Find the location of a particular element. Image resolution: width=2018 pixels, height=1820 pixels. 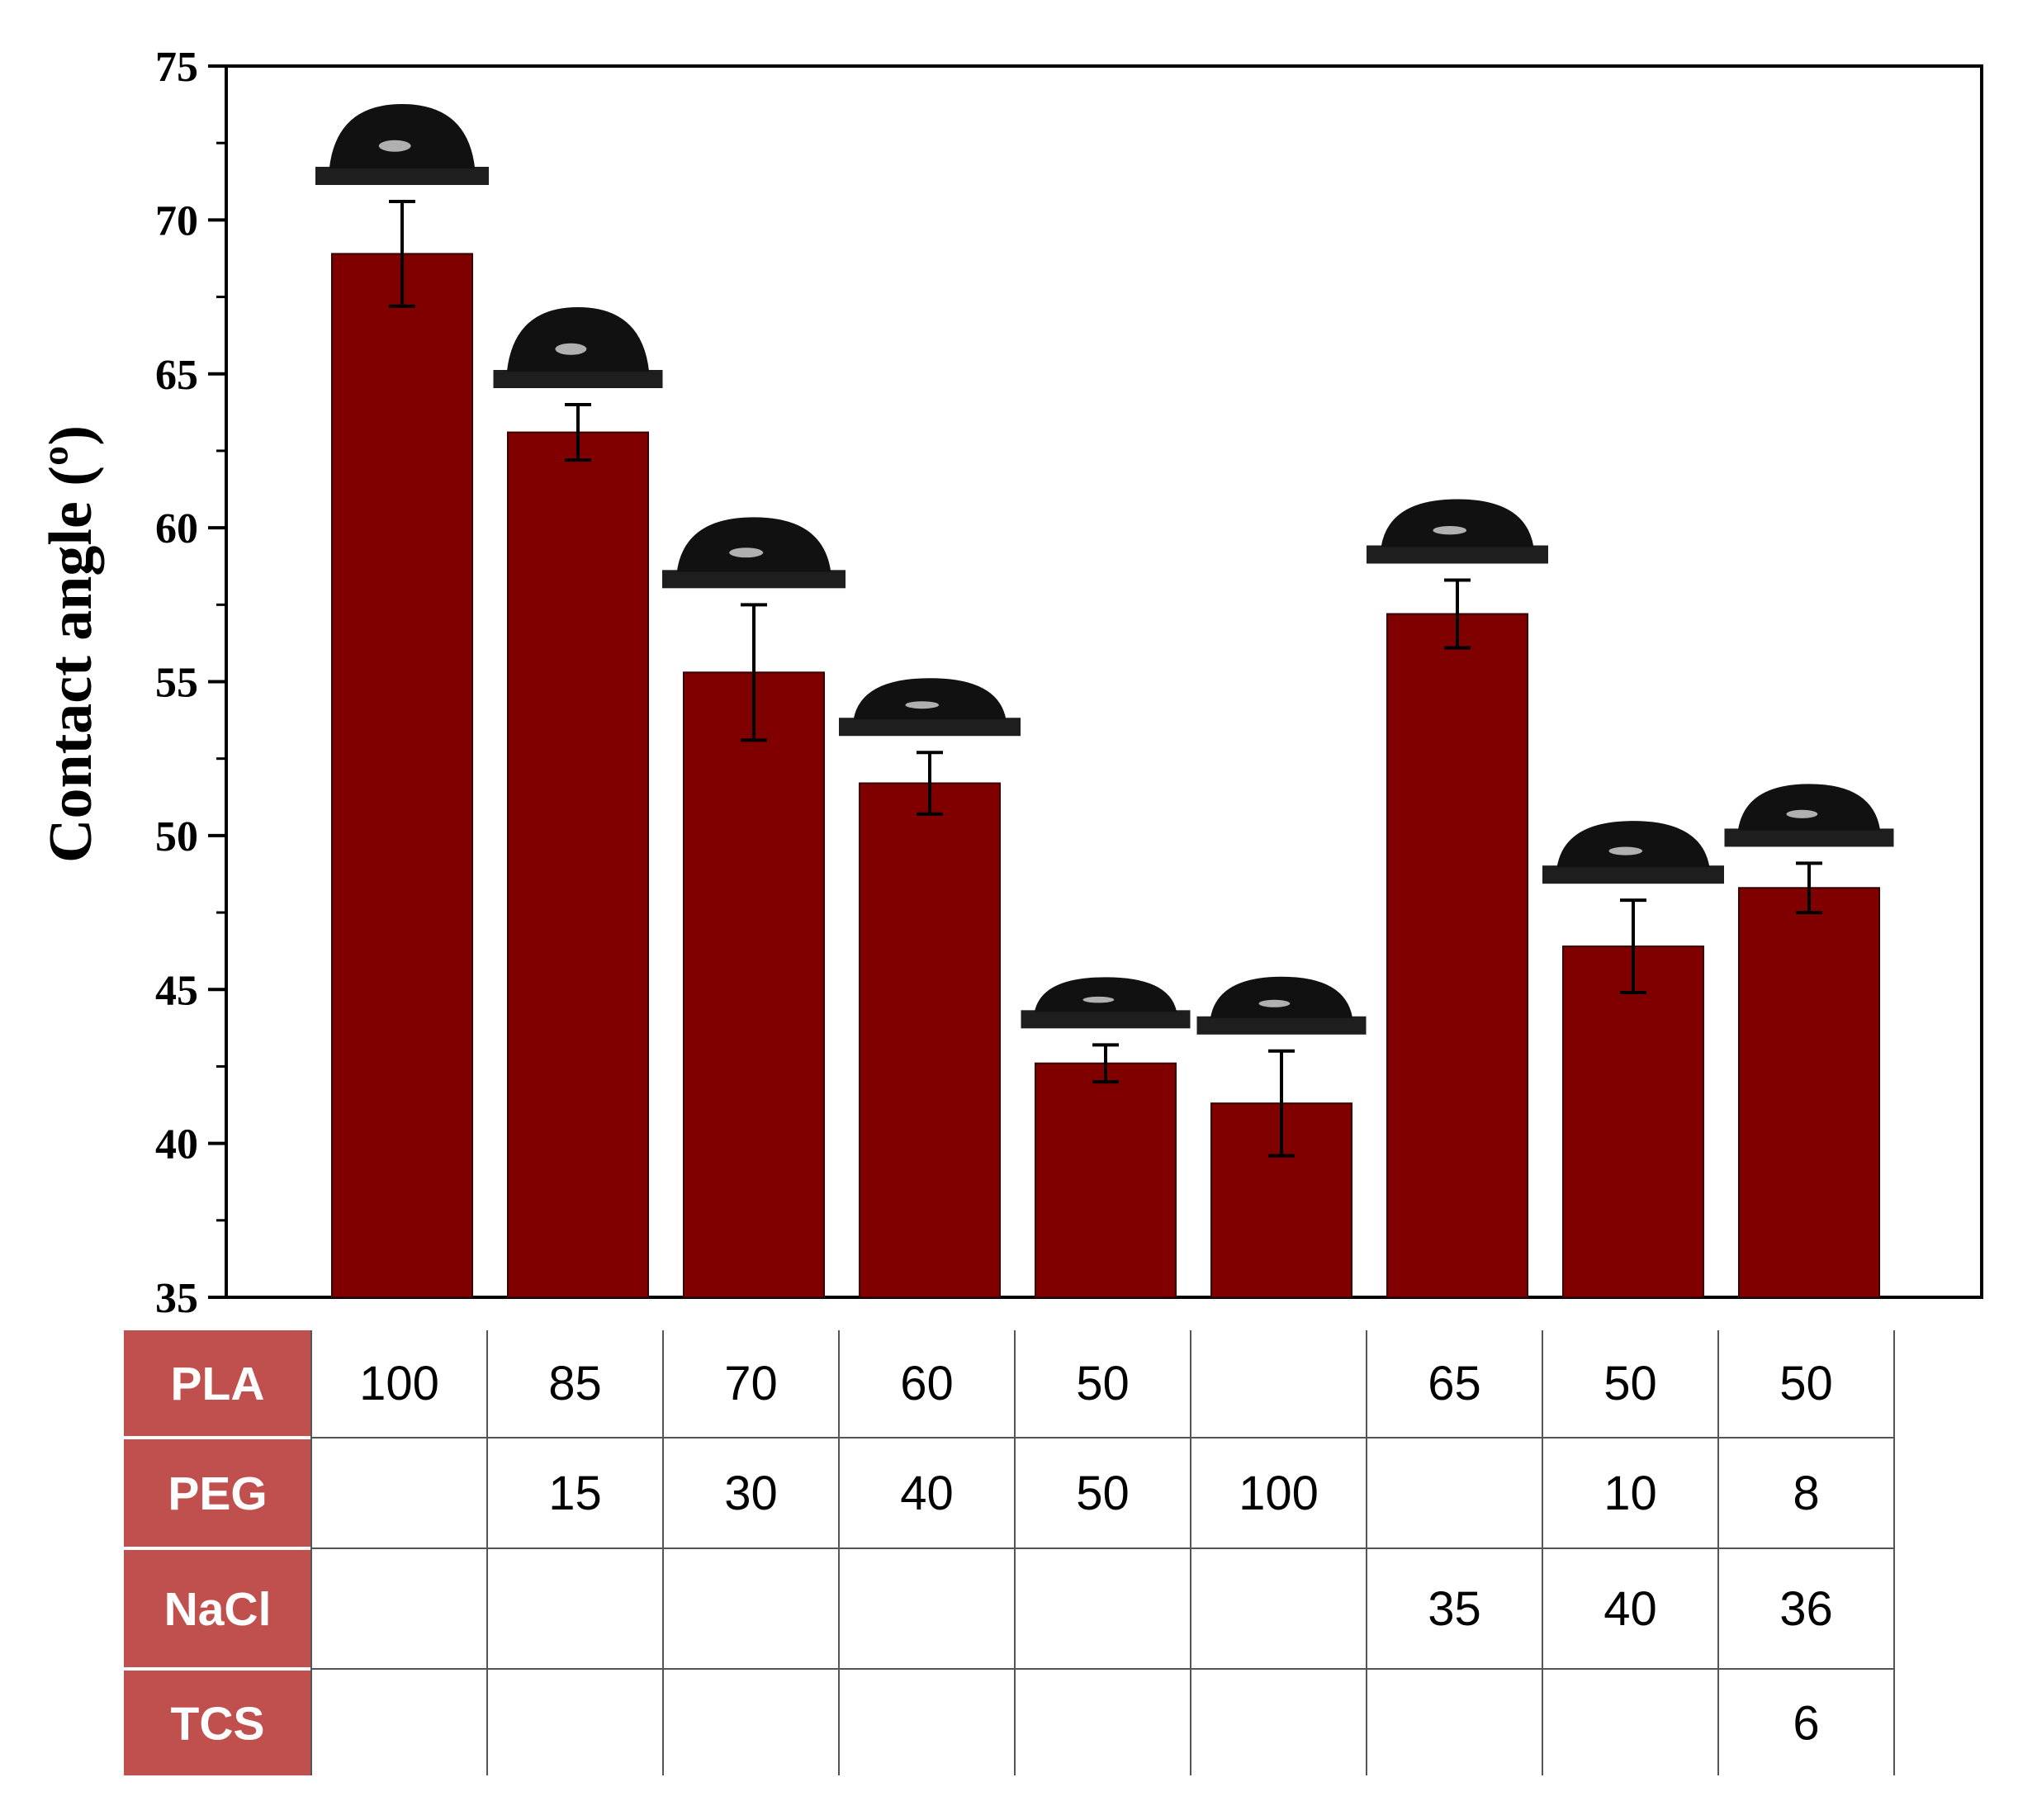

table-cell: 70 is located at coordinates (751, 1383).